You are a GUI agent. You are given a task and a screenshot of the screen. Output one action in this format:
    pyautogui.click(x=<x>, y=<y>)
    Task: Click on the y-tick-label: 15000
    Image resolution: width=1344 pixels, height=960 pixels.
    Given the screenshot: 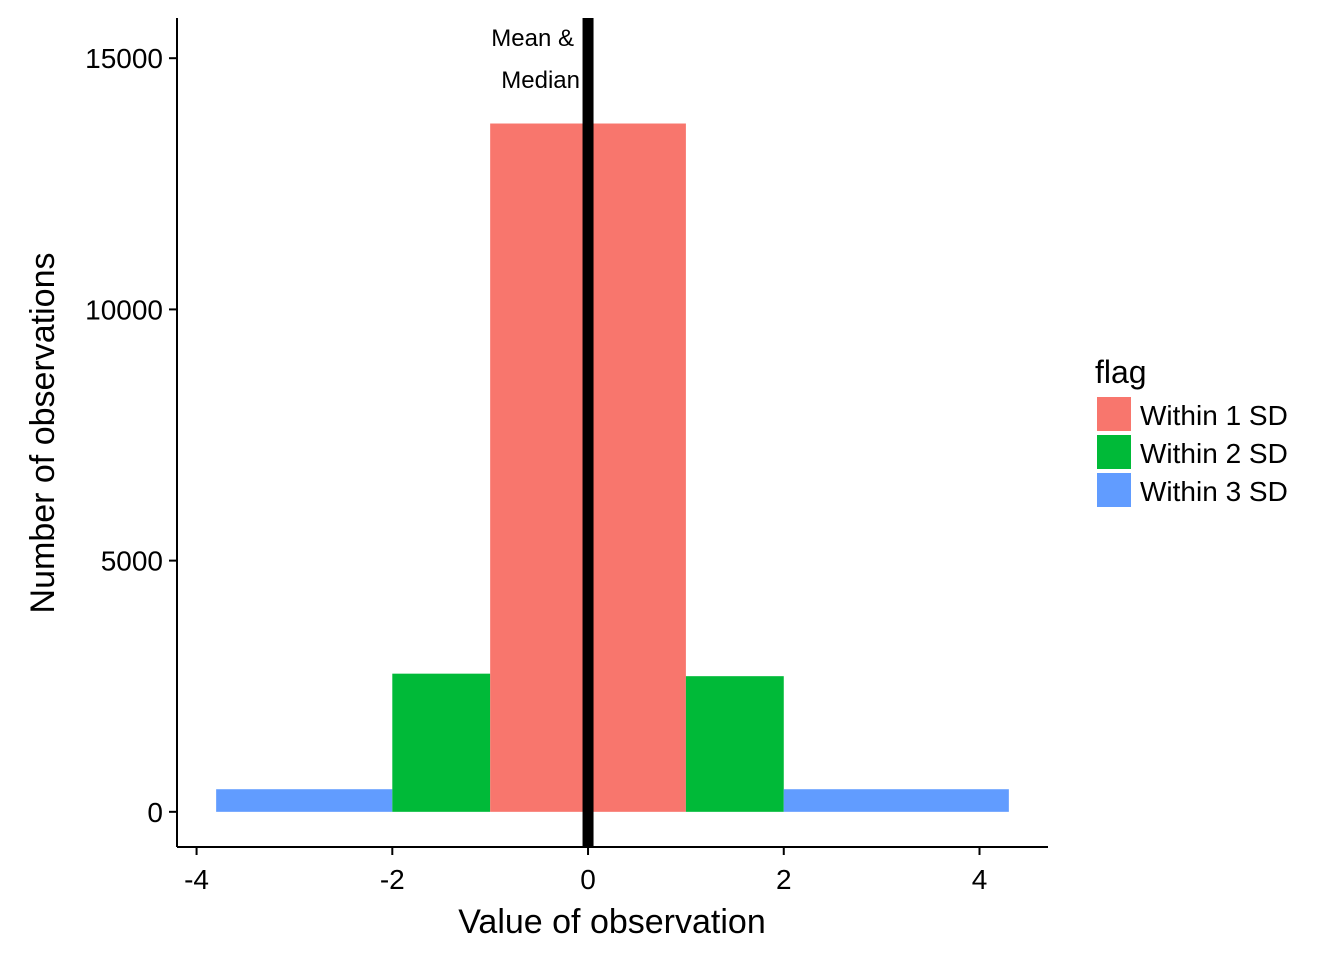 What is the action you would take?
    pyautogui.click(x=124, y=58)
    